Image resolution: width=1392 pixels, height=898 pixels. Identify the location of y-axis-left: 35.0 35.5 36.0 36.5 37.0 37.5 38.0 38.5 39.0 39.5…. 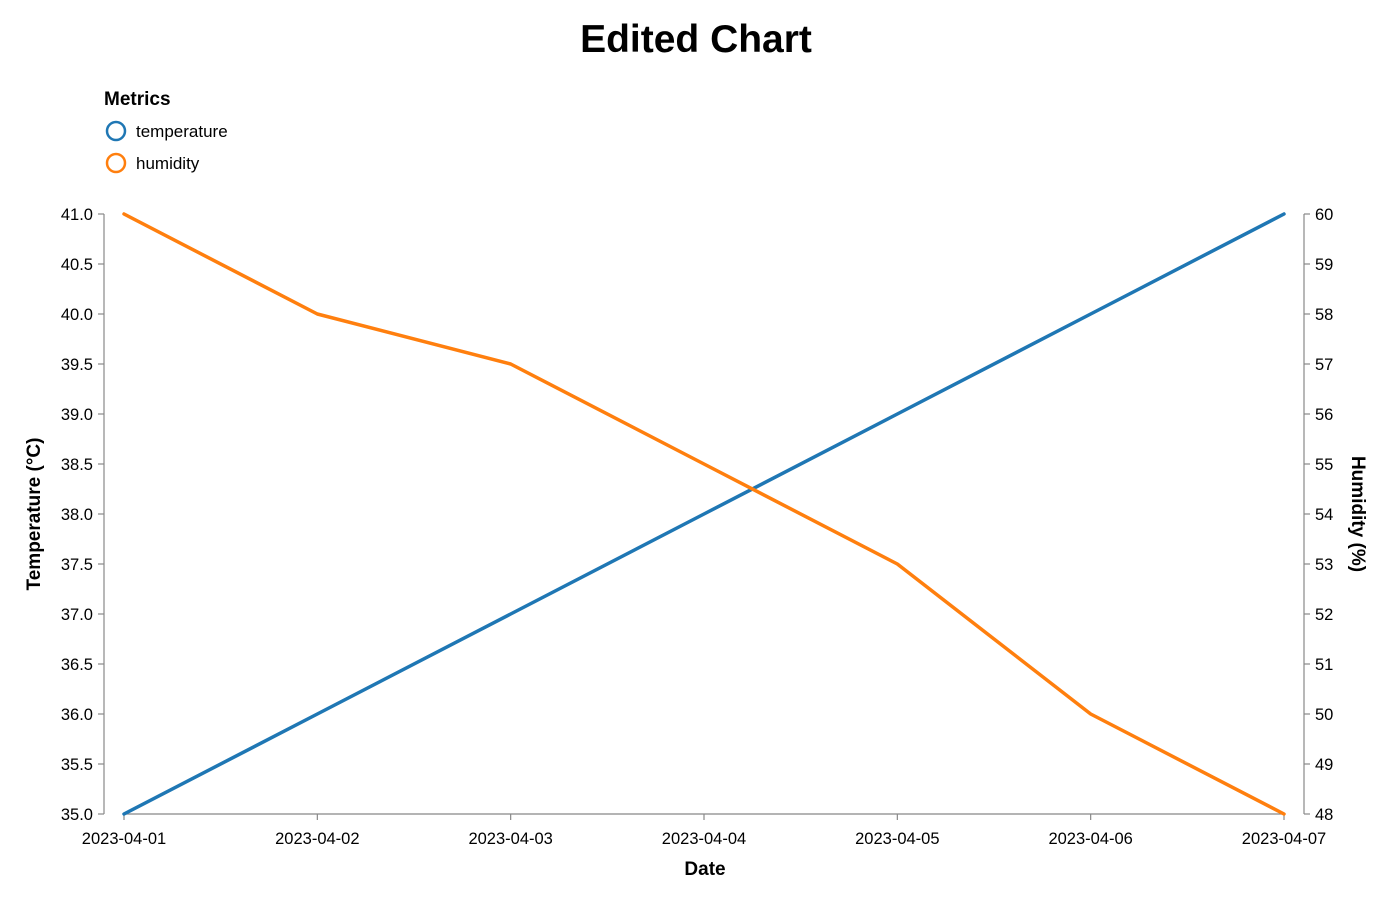
(83, 515).